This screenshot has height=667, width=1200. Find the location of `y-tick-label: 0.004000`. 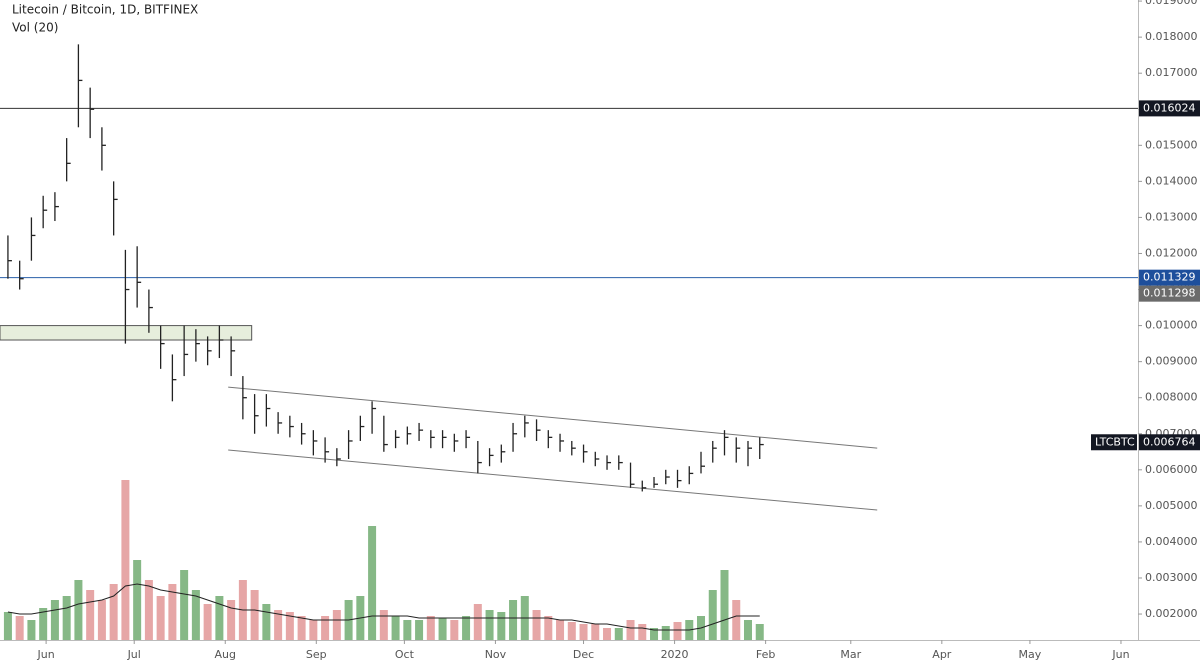

y-tick-label: 0.004000 is located at coordinates (1171, 541).